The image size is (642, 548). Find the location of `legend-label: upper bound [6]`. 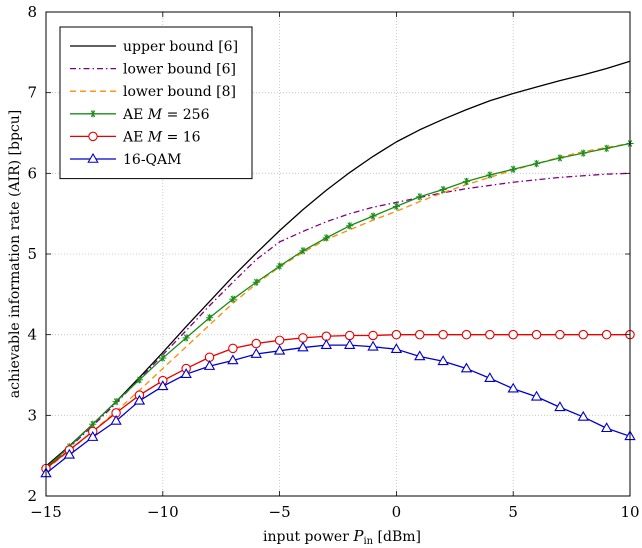

legend-label: upper bound [6] is located at coordinates (180, 47).